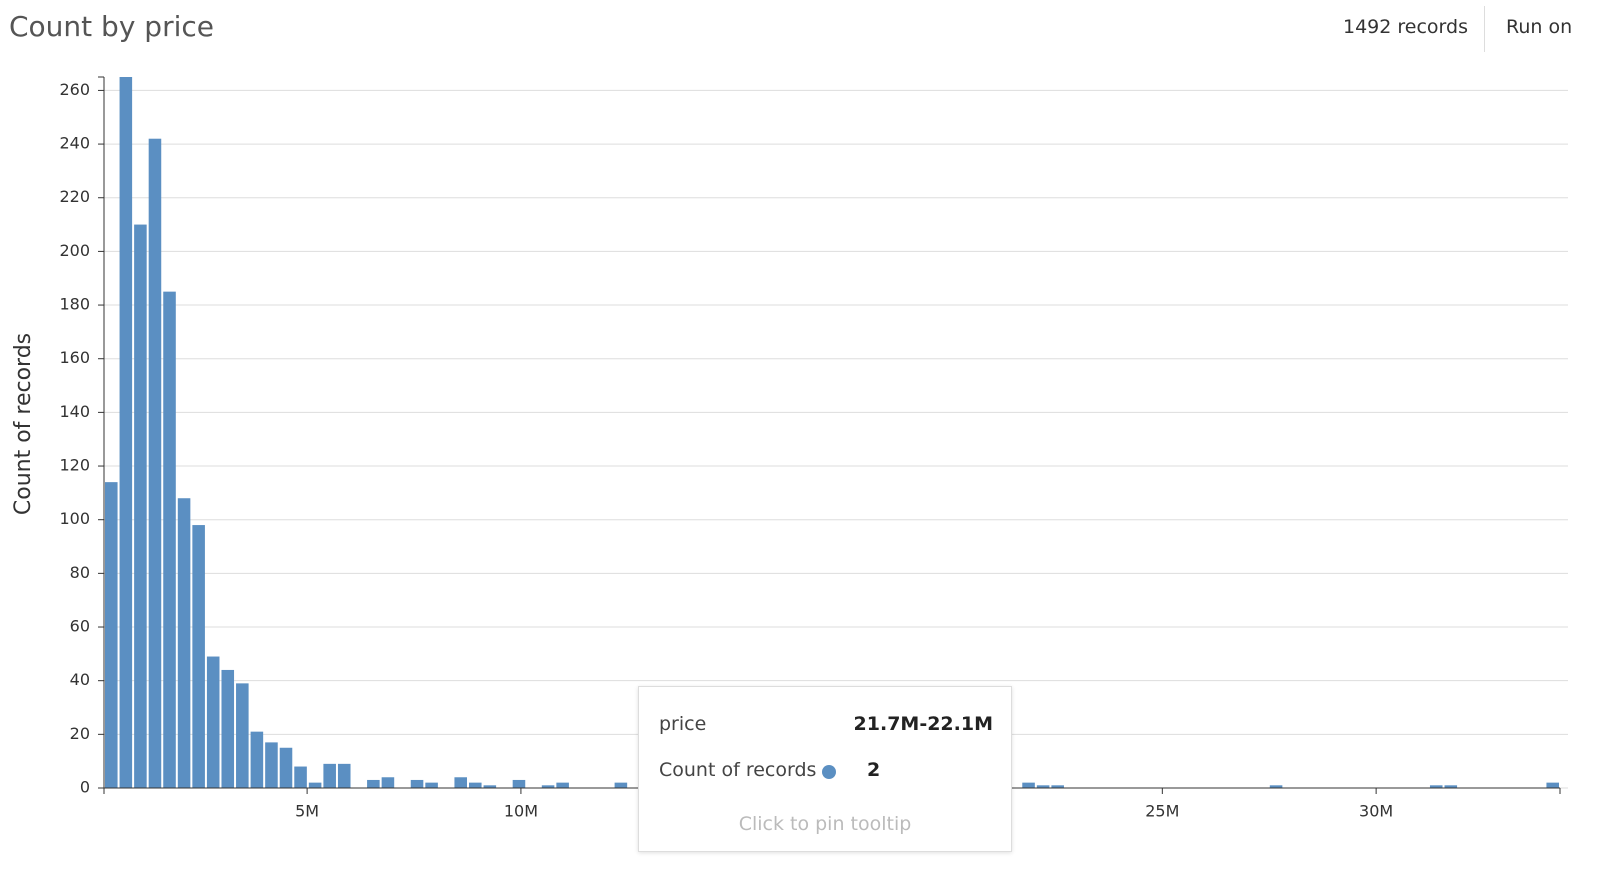 This screenshot has width=1600, height=878. Describe the element at coordinates (683, 724) in the screenshot. I see `tooltip-field: price` at that location.